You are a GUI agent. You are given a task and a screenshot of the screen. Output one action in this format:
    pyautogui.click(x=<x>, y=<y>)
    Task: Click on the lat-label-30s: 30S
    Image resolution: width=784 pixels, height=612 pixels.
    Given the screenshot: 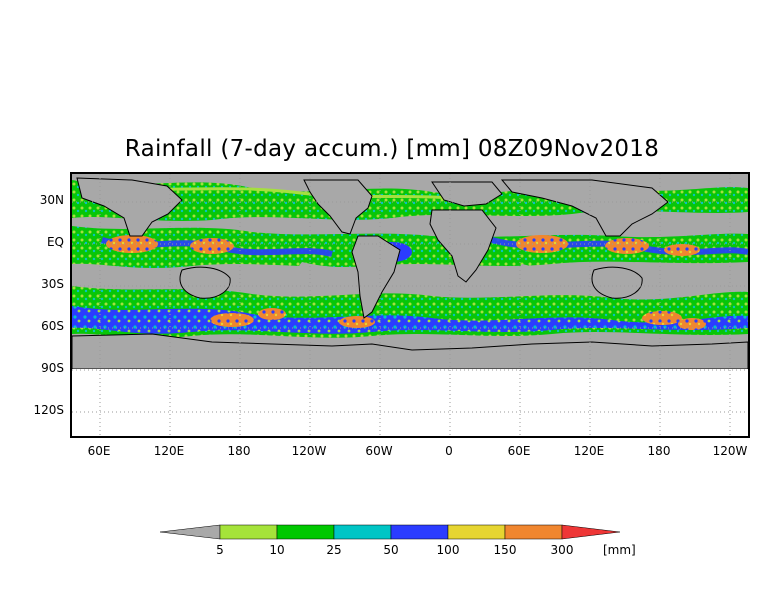 What is the action you would take?
    pyautogui.click(x=52, y=284)
    